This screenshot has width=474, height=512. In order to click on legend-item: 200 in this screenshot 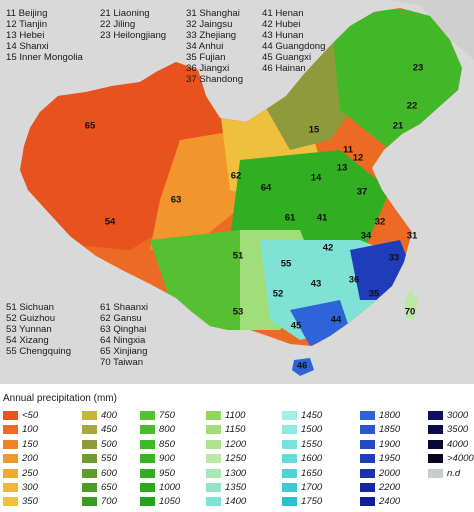, I will do `click(20, 458)`.